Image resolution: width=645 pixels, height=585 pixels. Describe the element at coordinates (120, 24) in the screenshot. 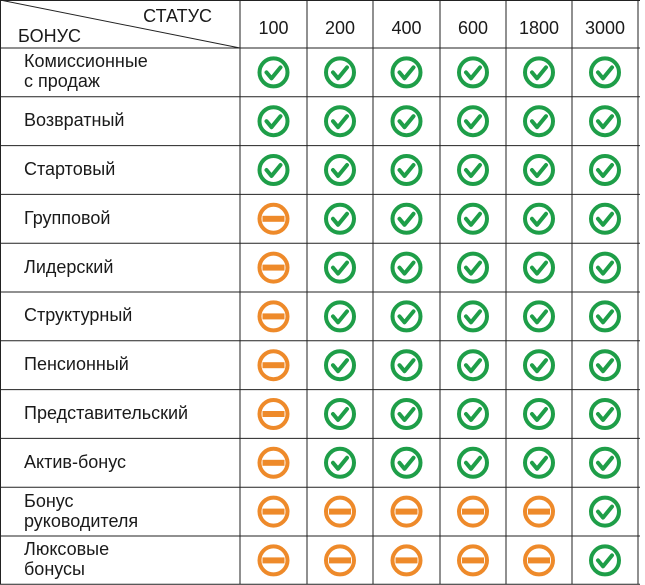

I see `corner-diagonal` at that location.